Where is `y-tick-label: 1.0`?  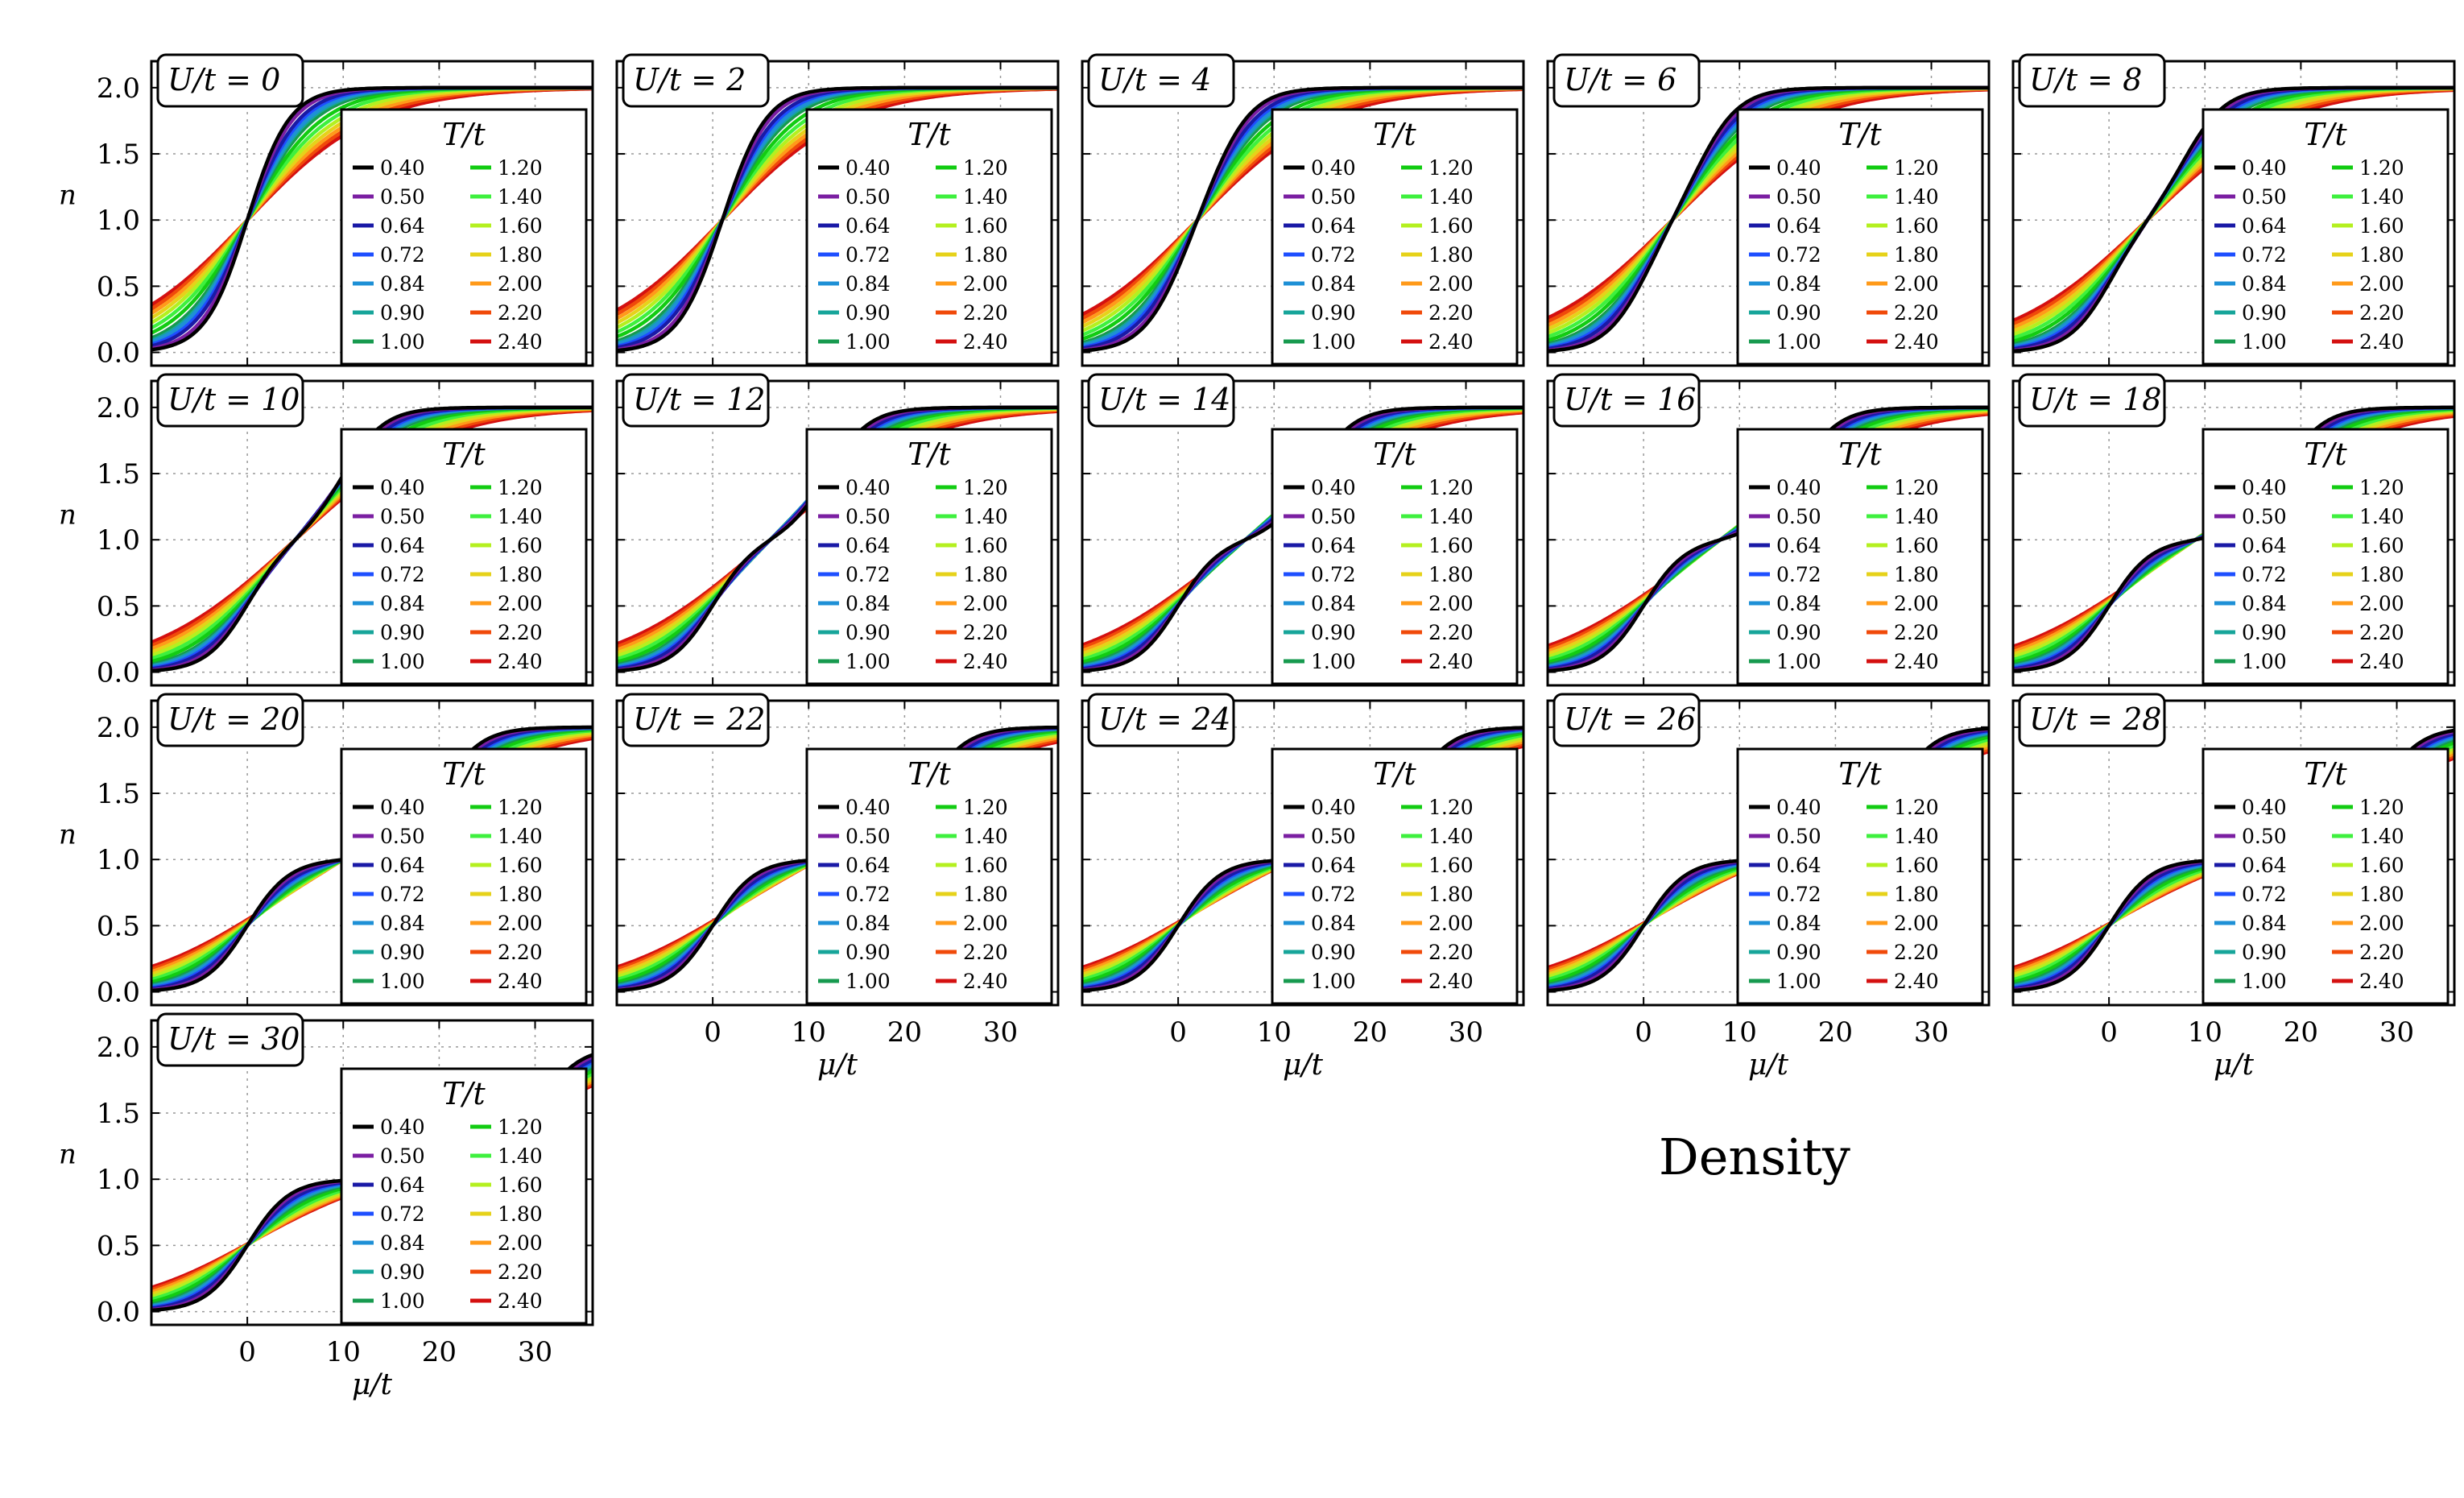
y-tick-label: 1.0 is located at coordinates (118, 860).